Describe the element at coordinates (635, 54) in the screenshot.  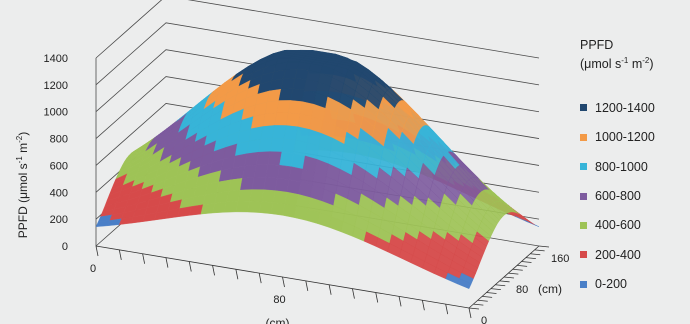
I see `legend-title: PPFD (μmol s-1 m-2)` at that location.